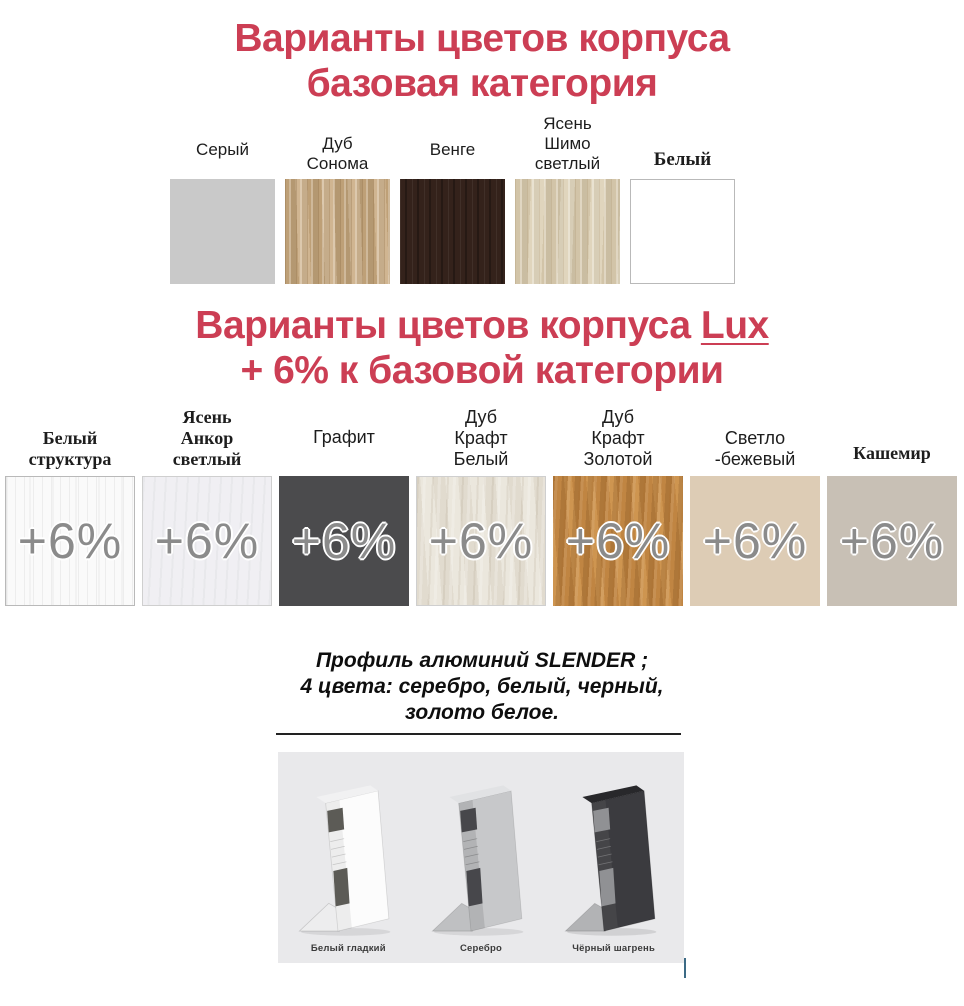  I want to click on profiles-photo: Белый гладкий Серебро, so click(481, 857).